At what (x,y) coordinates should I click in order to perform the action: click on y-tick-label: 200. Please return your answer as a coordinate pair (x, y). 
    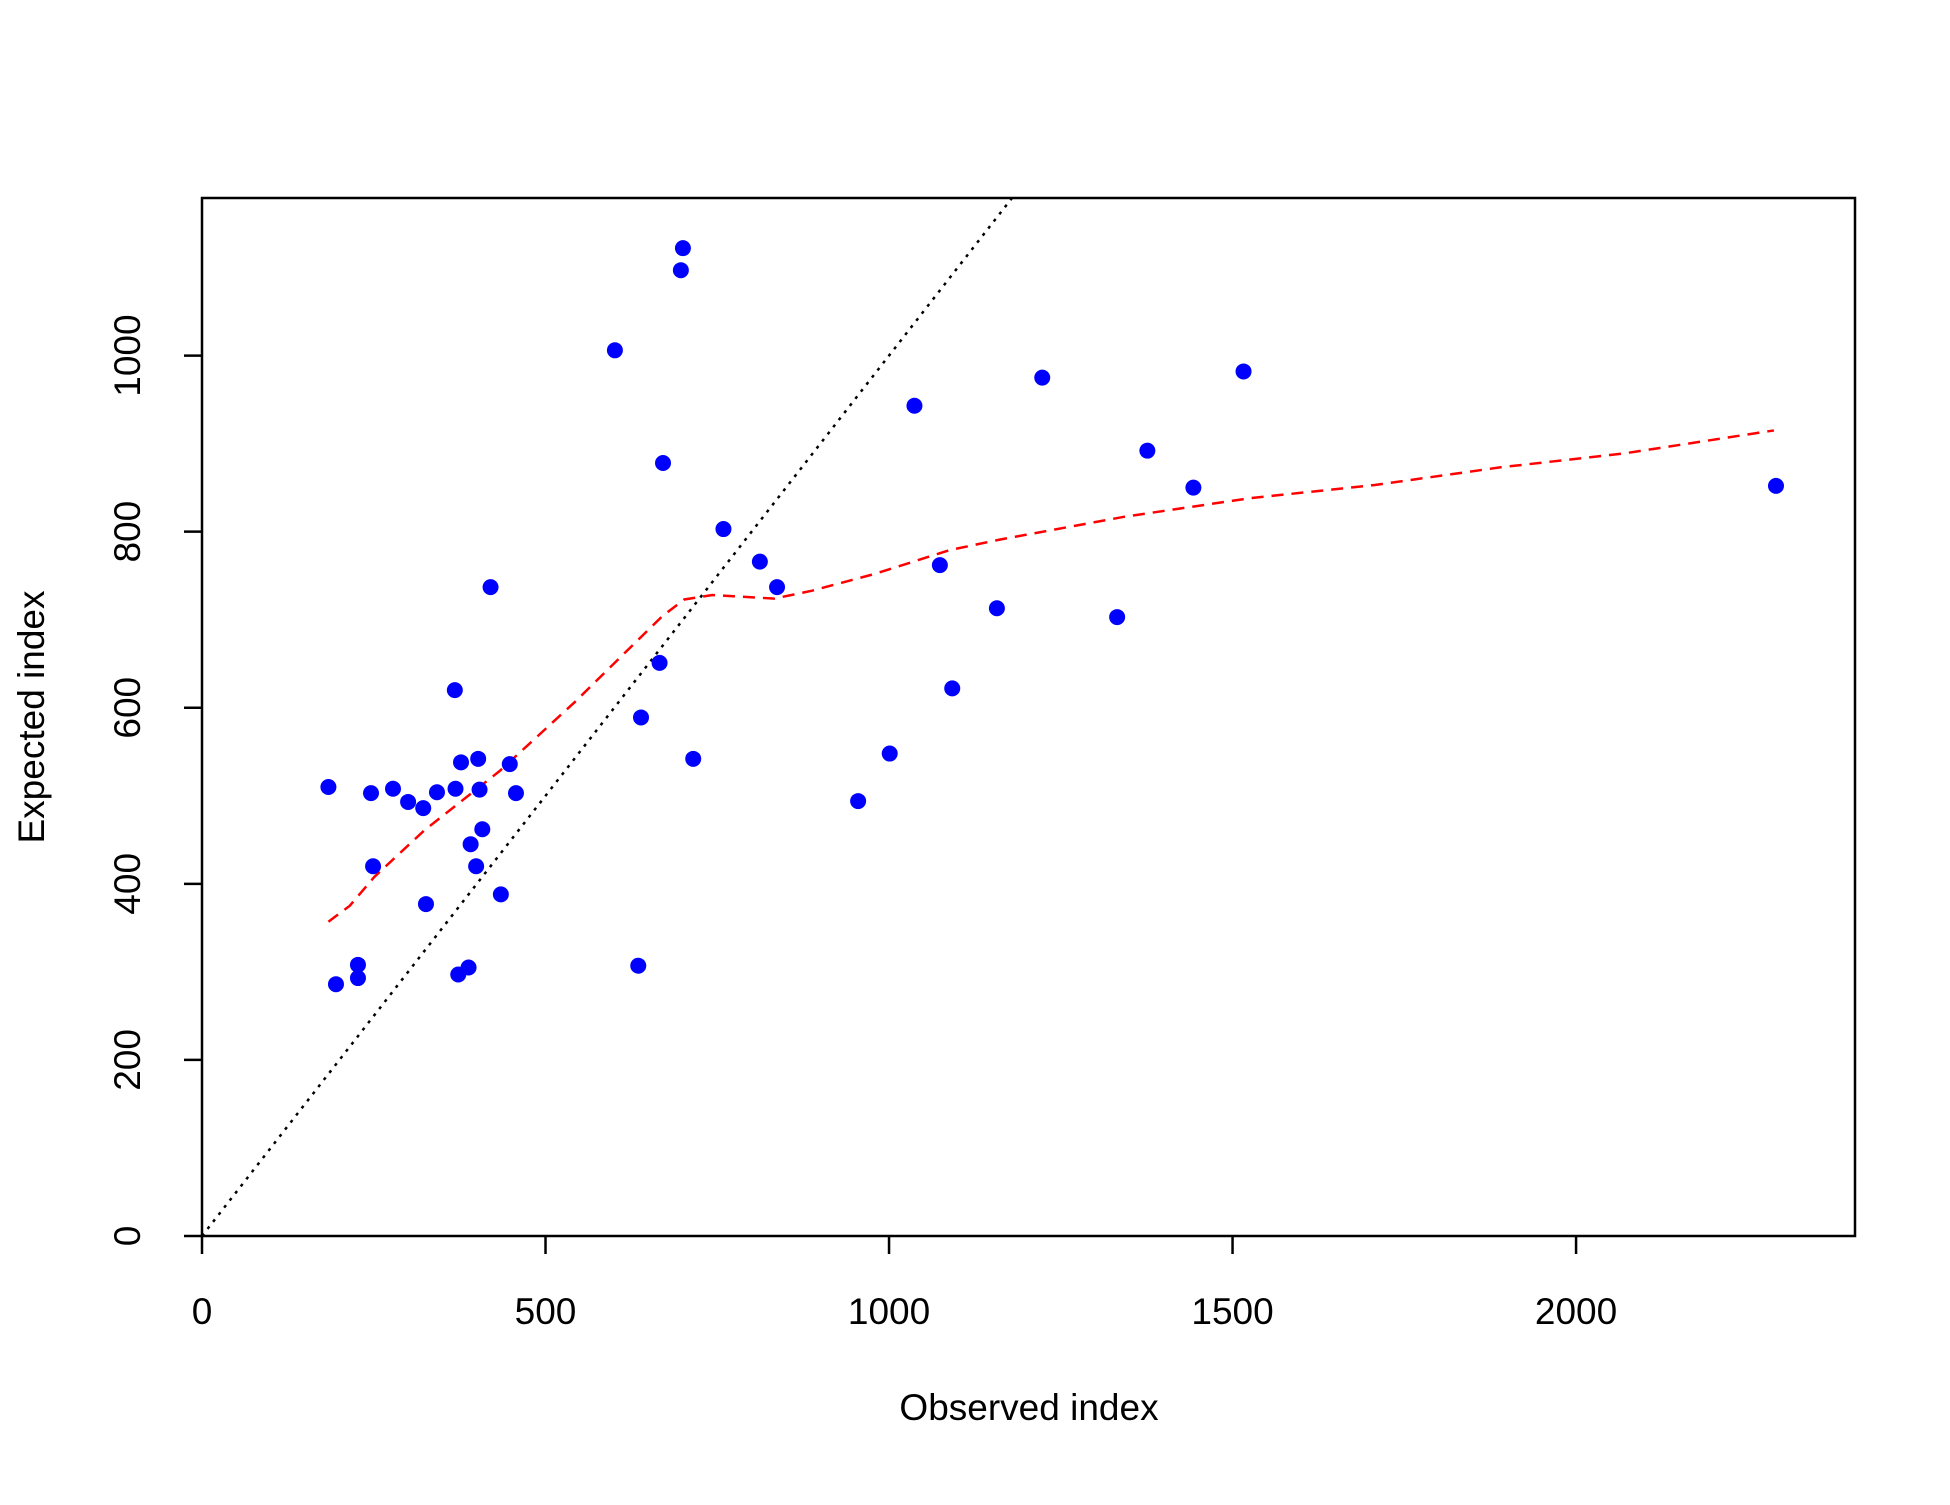
    Looking at the image, I should click on (127, 1060).